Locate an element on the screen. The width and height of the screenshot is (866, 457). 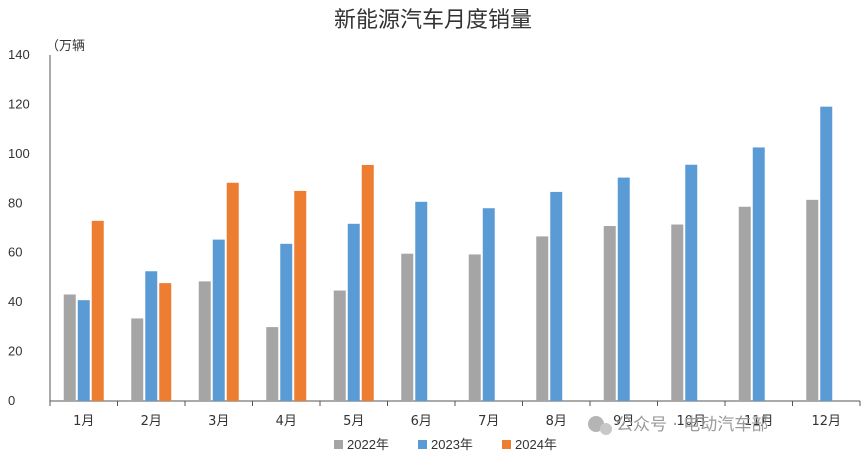
bar-2022年-9月 is located at coordinates (609, 313).